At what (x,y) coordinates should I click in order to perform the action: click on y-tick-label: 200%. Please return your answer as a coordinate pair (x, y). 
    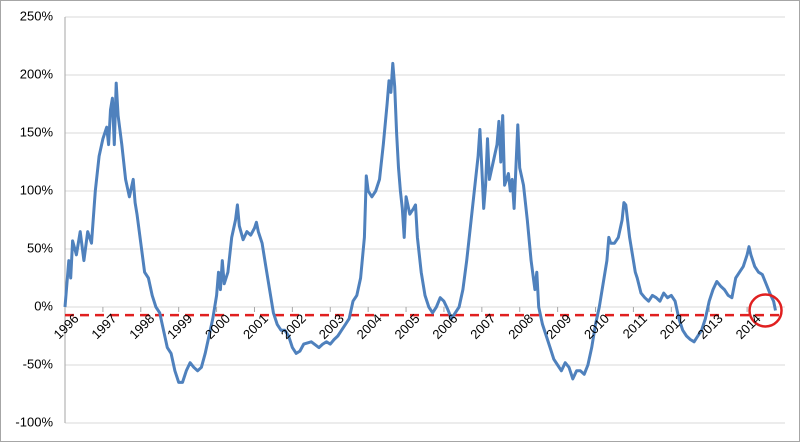
    Looking at the image, I should click on (37, 73).